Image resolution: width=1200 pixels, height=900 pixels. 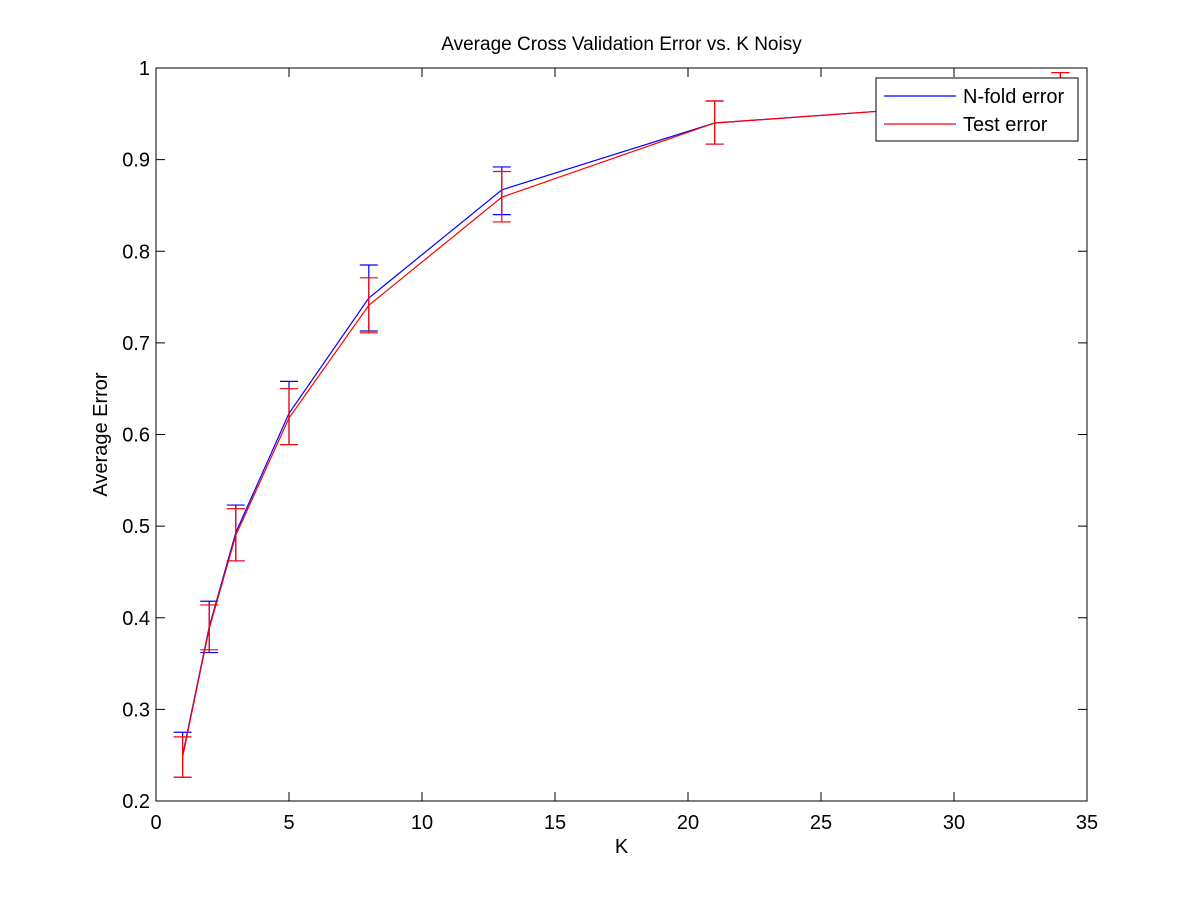 I want to click on y-tick-label: 0.9, so click(x=136, y=161).